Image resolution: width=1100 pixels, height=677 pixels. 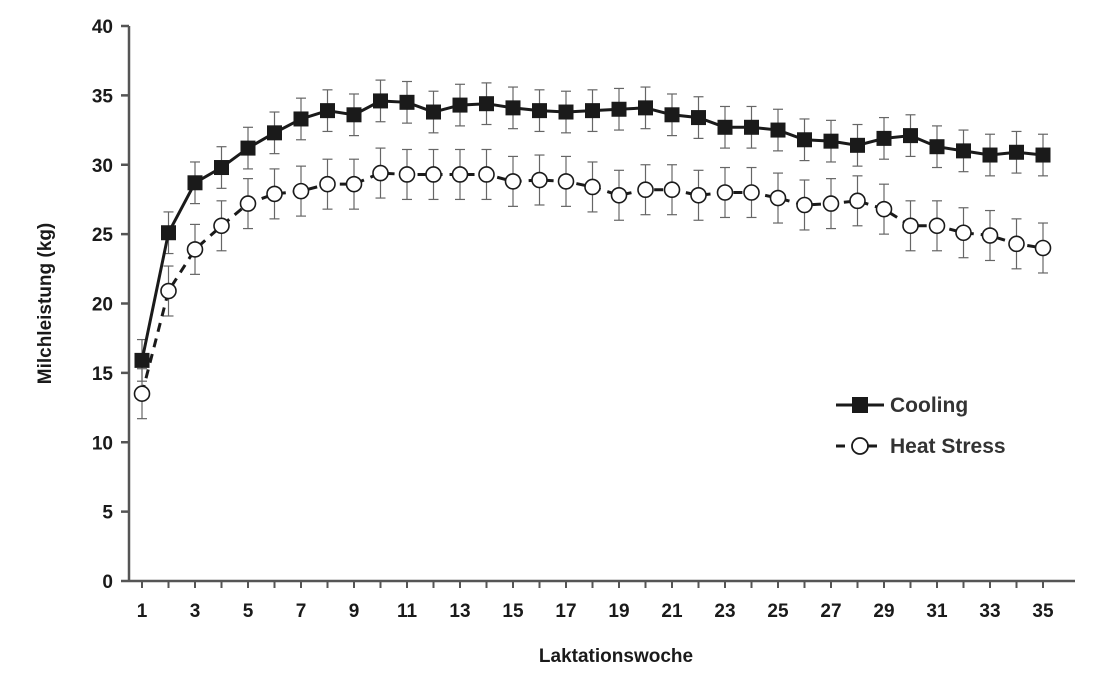 I want to click on x-axis-ticks: 1 3 5 7 9 11 13 15 17 19 21 23 25 27 29 31 33 35, so click(x=595, y=601).